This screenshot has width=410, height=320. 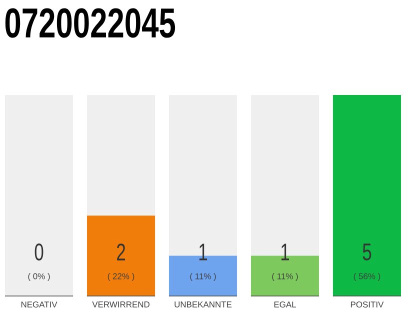 What do you see at coordinates (39, 305) in the screenshot?
I see `x-tick-label: NEGATIV` at bounding box center [39, 305].